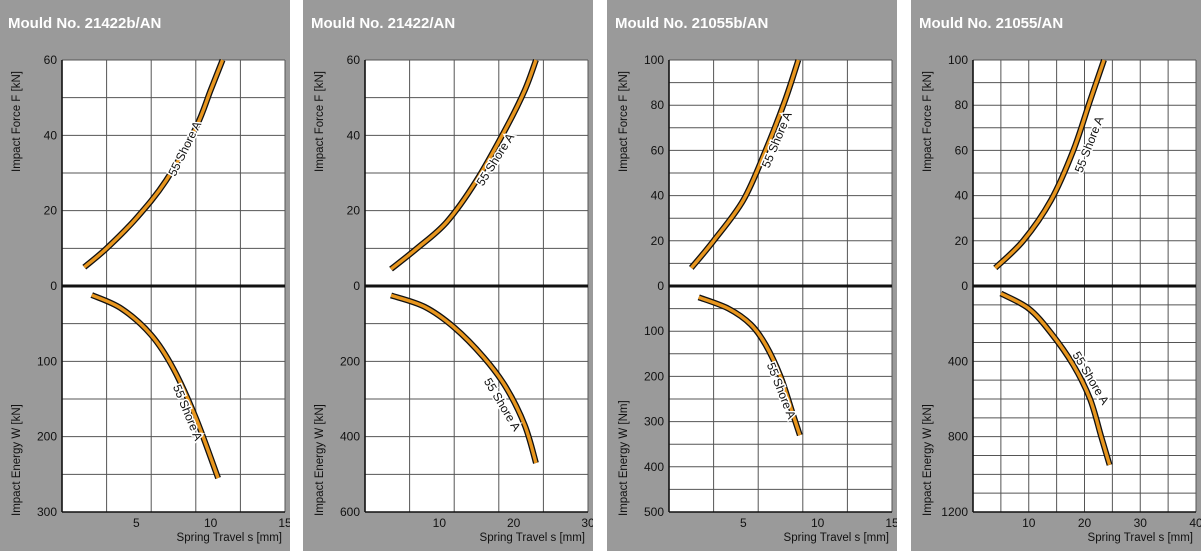 Image resolution: width=1202 pixels, height=551 pixels. Describe the element at coordinates (954, 512) in the screenshot. I see `y-tick-label: 1200` at that location.